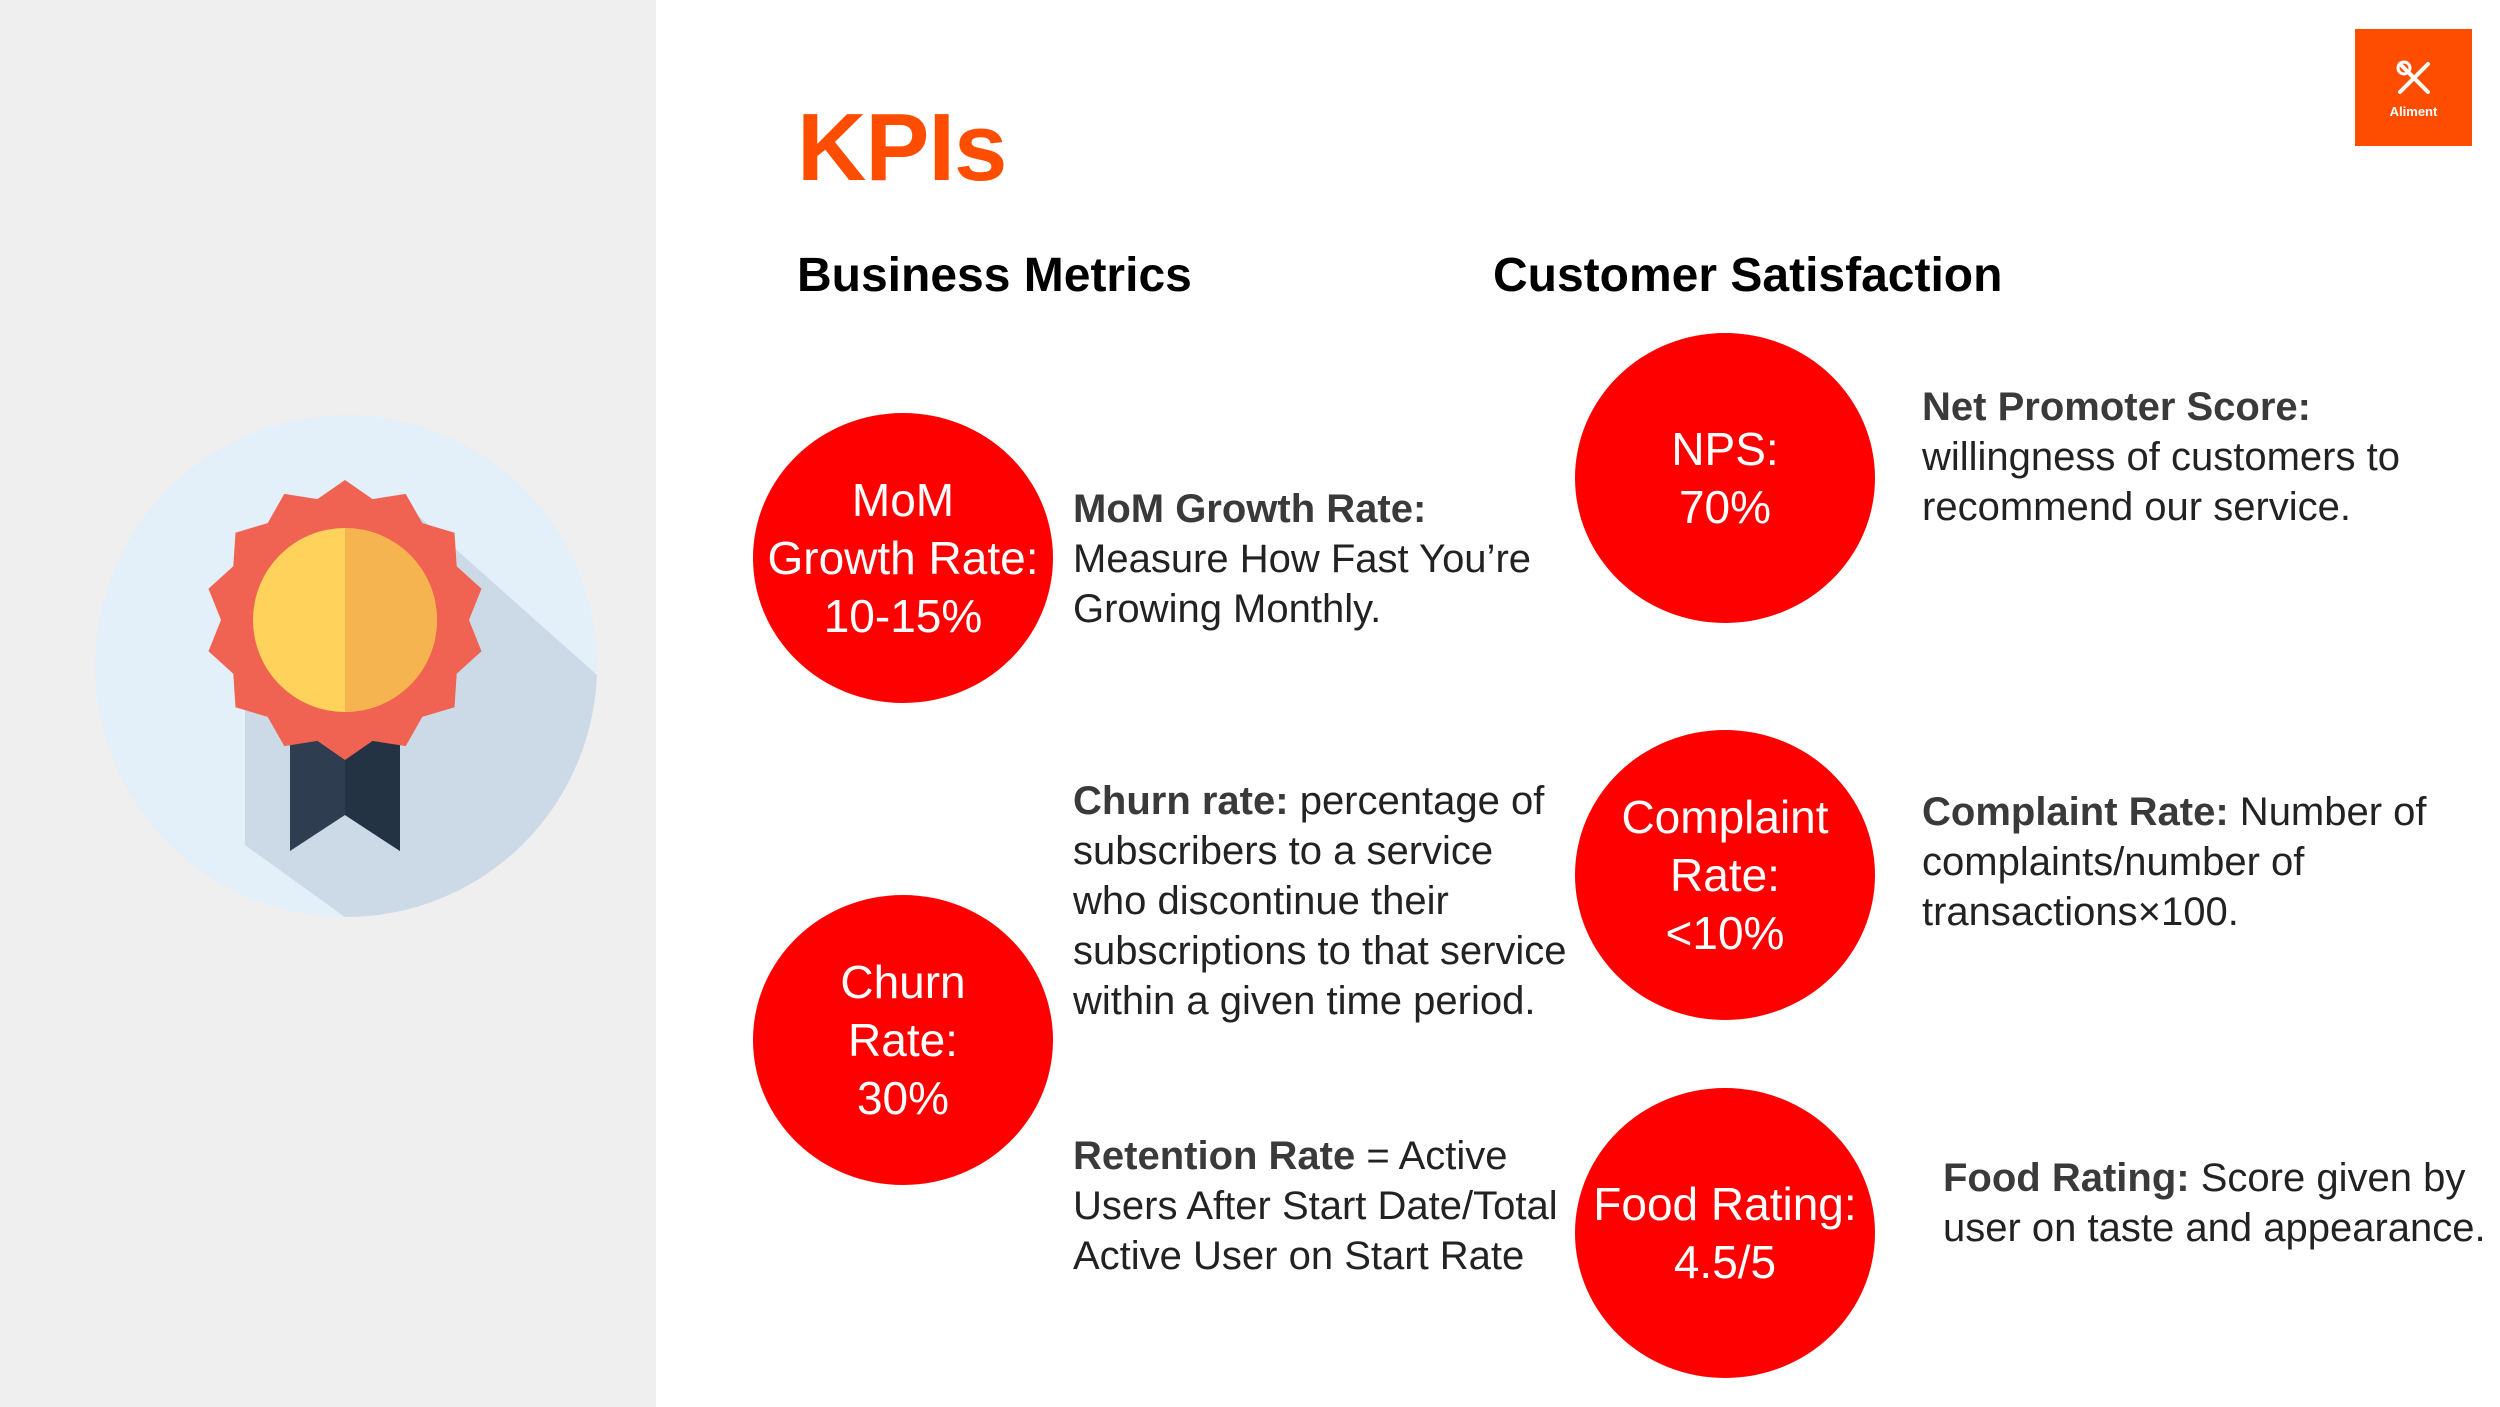 Image resolution: width=2500 pixels, height=1407 pixels. Describe the element at coordinates (2075, 812) in the screenshot. I see `complaint-rate-label: Complaint Rate:` at that location.